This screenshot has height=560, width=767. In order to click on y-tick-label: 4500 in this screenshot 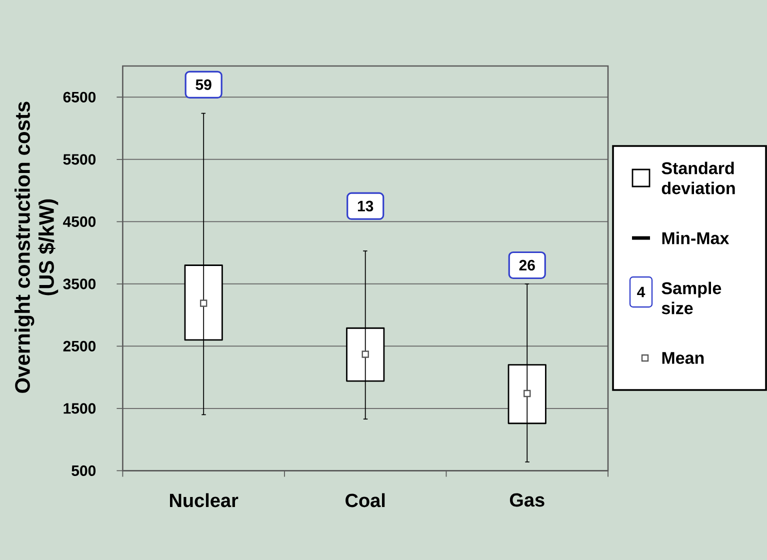, I will do `click(79, 221)`.